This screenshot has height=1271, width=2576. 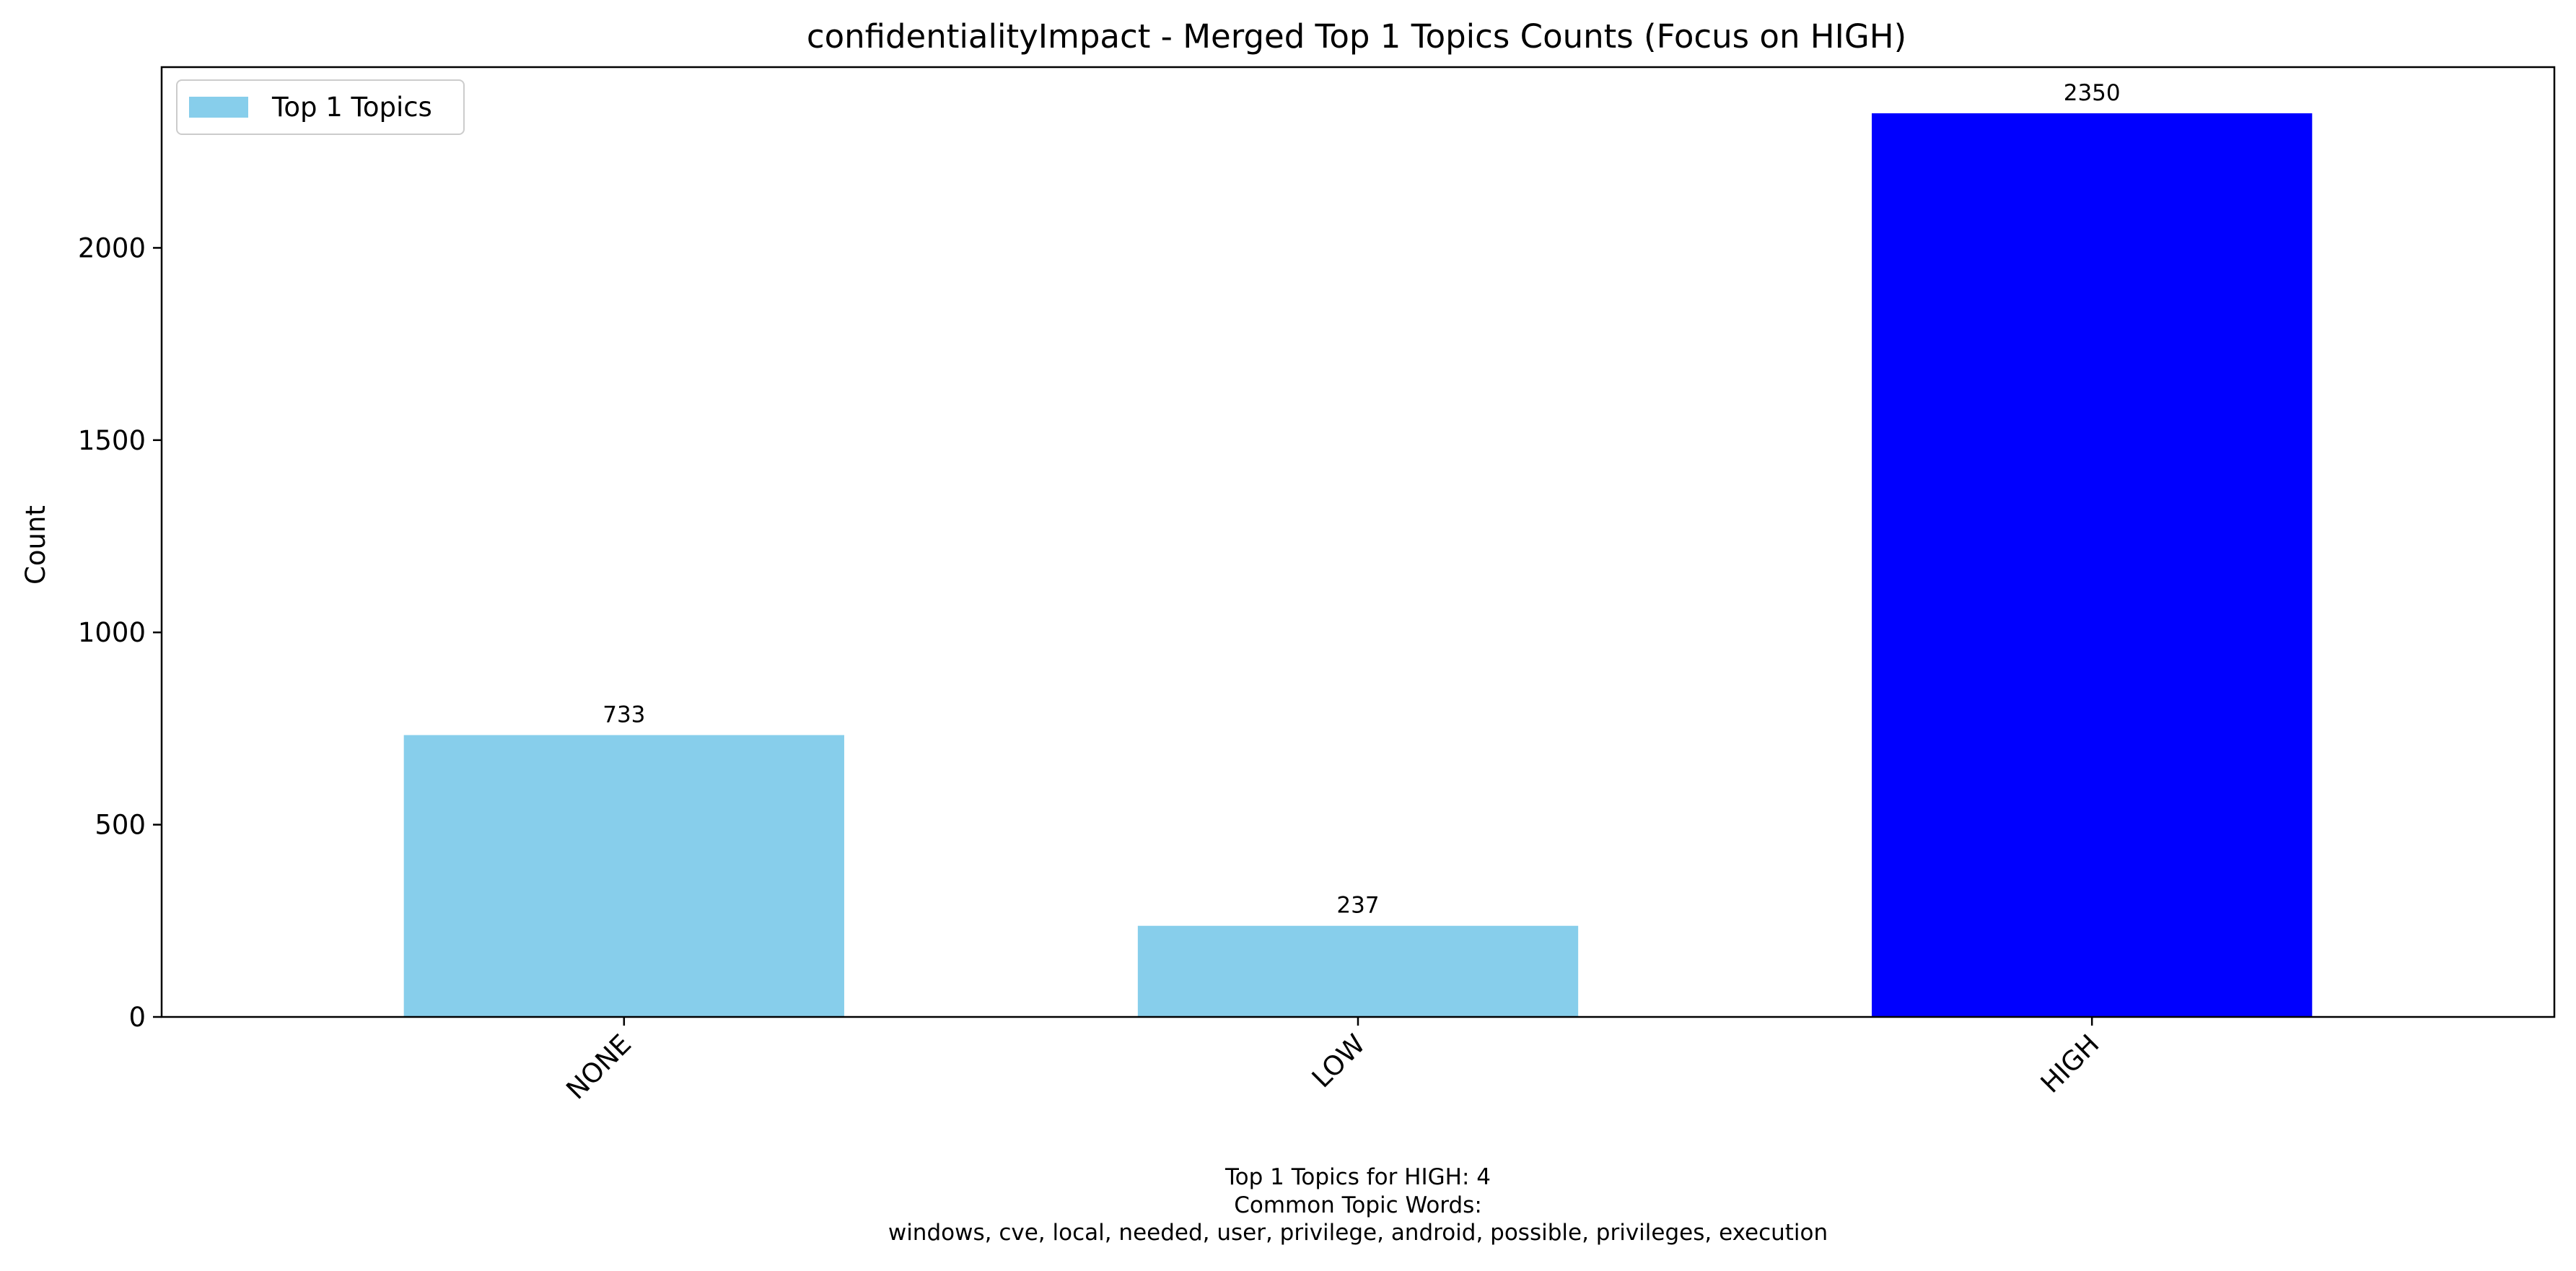 I want to click on bar-high, so click(x=2092, y=565).